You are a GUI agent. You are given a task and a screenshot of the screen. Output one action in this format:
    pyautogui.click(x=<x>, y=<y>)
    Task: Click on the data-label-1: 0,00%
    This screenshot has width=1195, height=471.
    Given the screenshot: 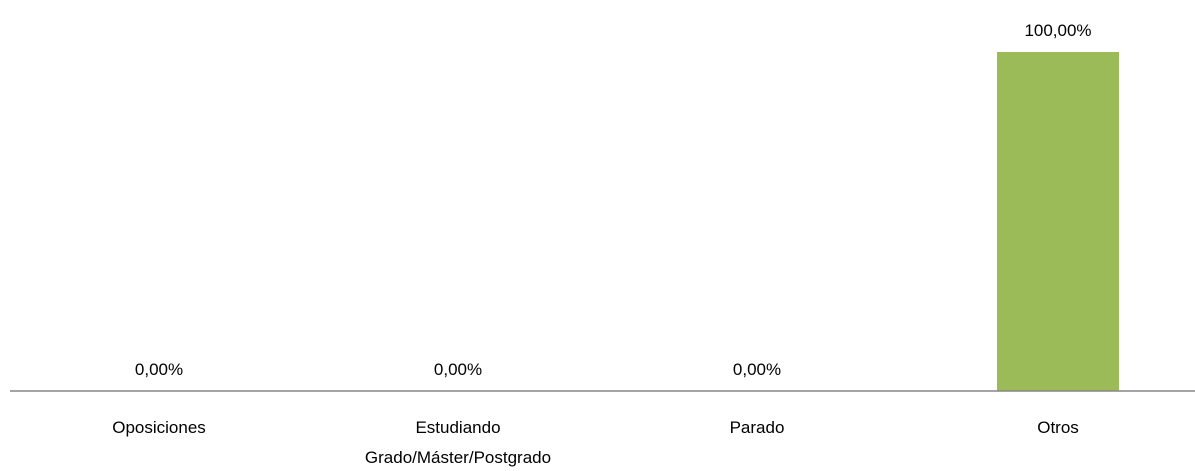 What is the action you would take?
    pyautogui.click(x=458, y=369)
    